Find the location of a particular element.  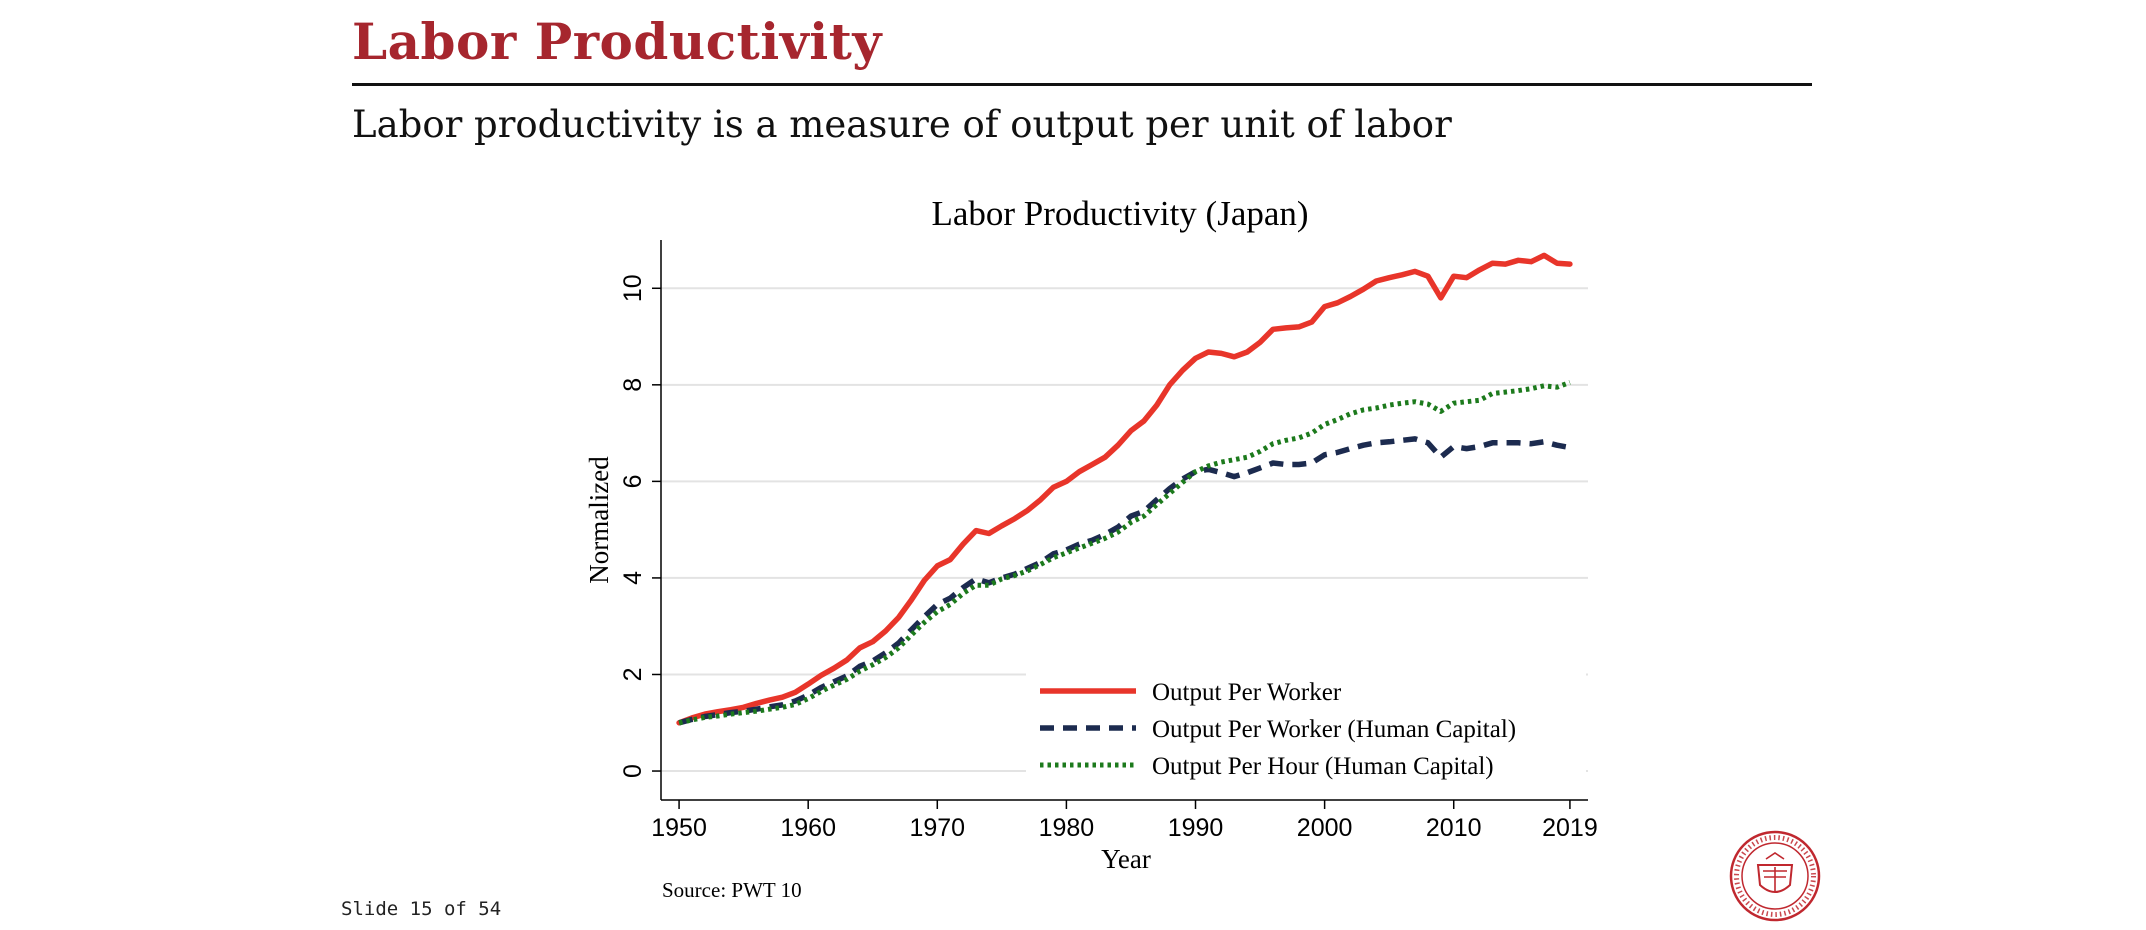

legend-label-1: Output Per Worker is located at coordinates (1247, 692).